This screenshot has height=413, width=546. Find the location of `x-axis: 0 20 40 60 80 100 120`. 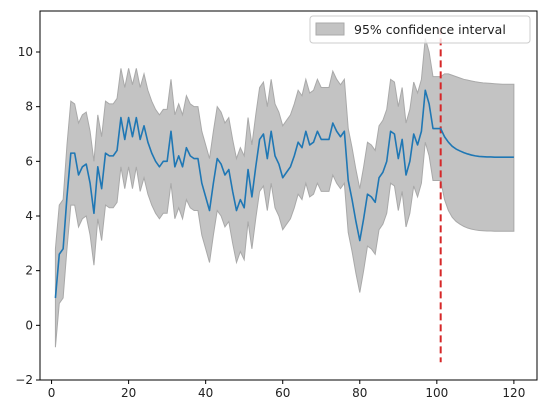

x-axis: 0 20 40 60 80 100 120 is located at coordinates (286, 390).